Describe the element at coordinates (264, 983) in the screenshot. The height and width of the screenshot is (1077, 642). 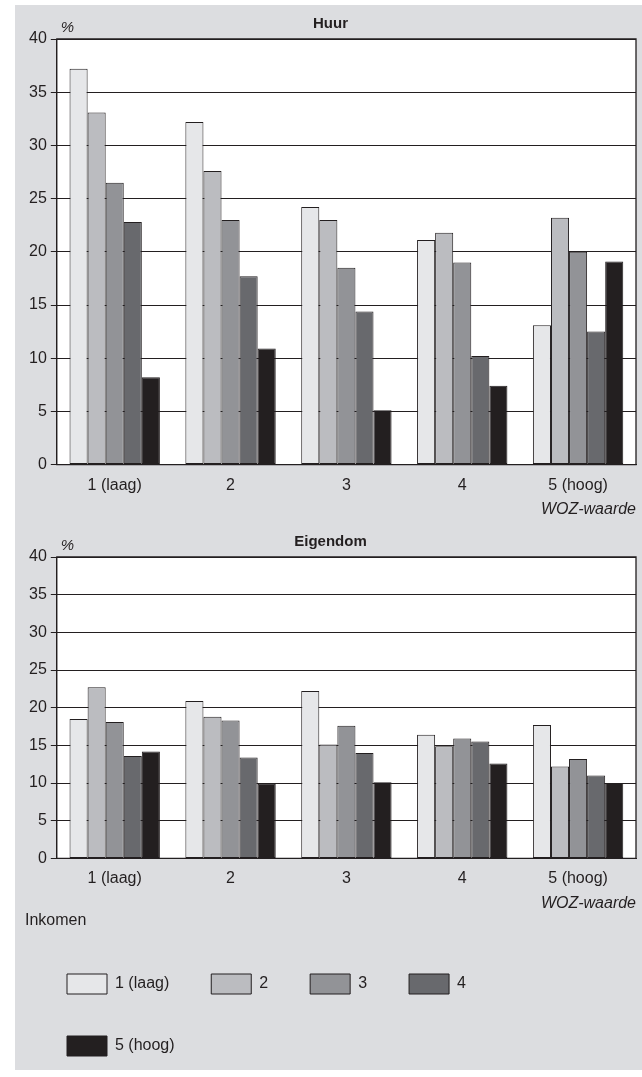
I see `legend-label: 2` at that location.